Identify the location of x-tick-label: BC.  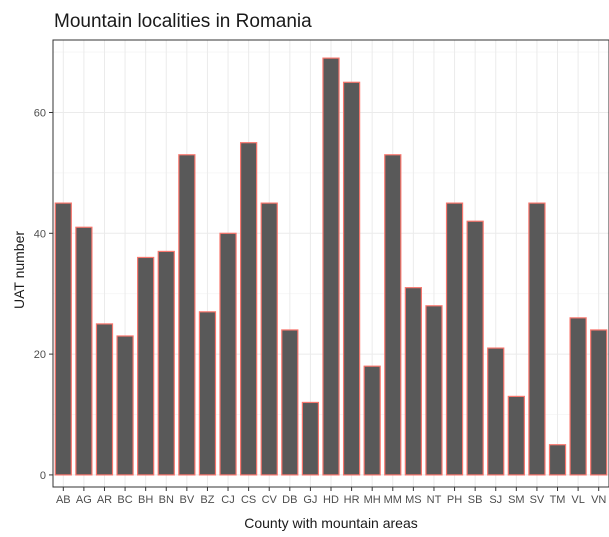
(124, 500).